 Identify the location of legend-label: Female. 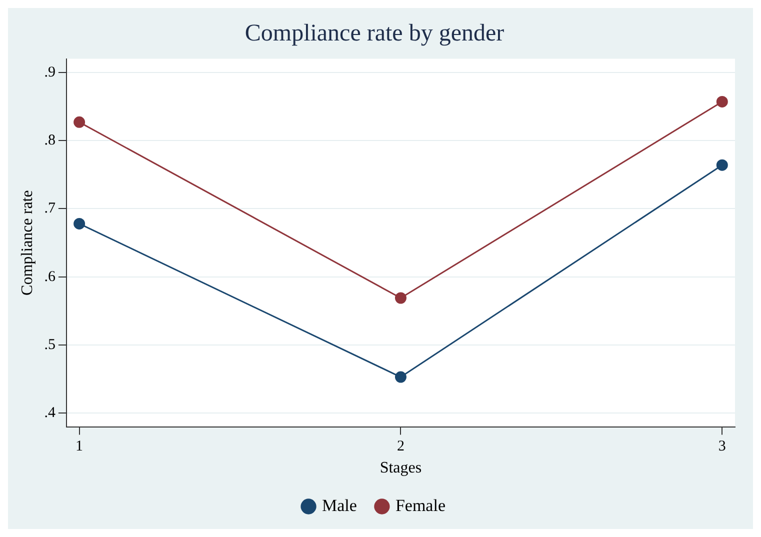
(420, 505).